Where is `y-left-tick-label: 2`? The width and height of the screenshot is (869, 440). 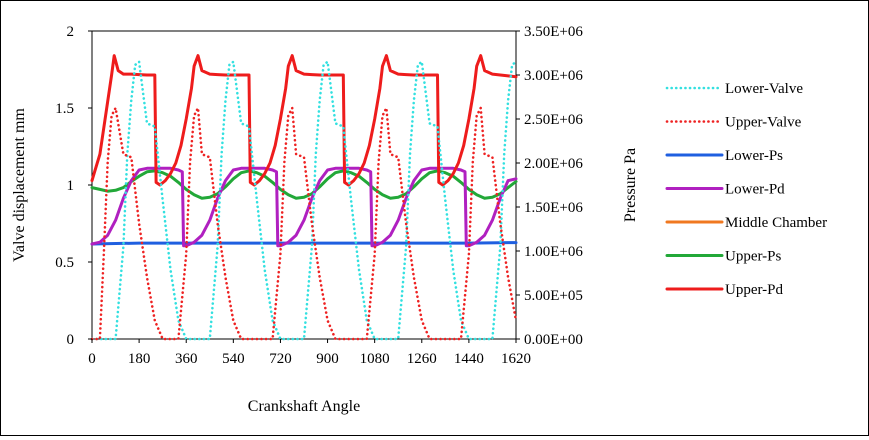 y-left-tick-label: 2 is located at coordinates (71, 32).